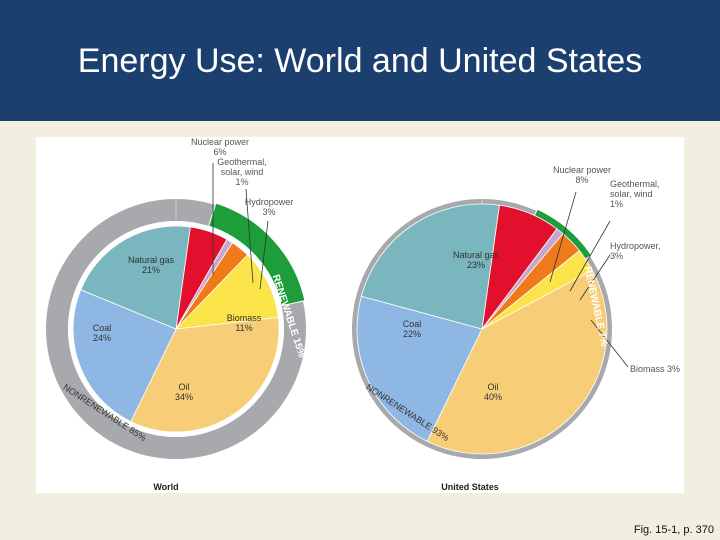 The image size is (720, 540). What do you see at coordinates (226, 292) in the screenshot?
I see `world-slice-biomass` at bounding box center [226, 292].